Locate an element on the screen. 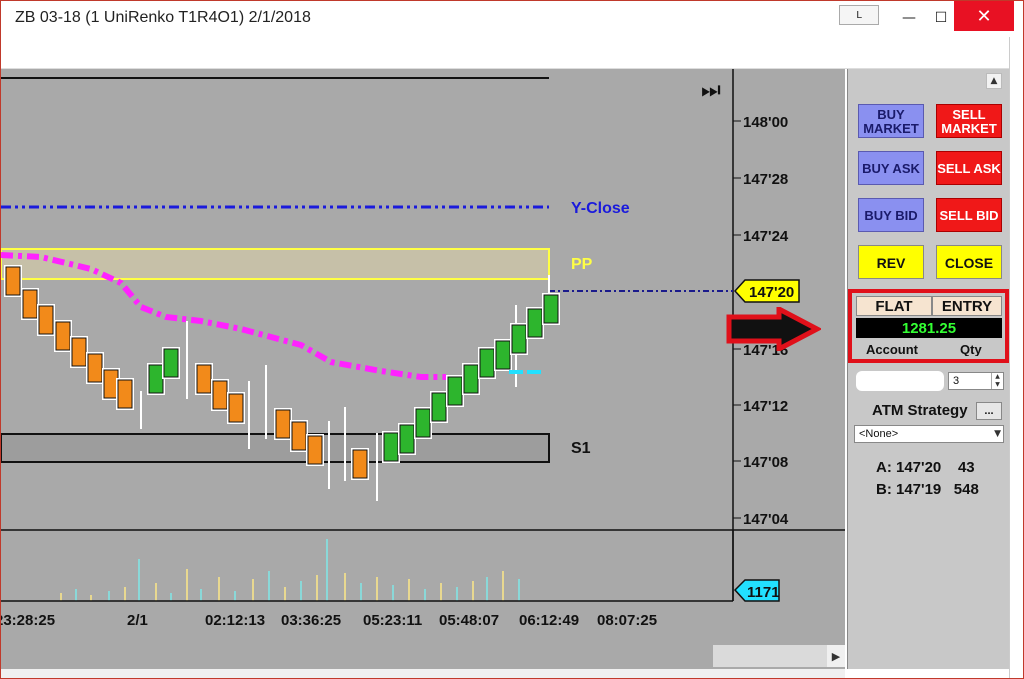  time-label: 02:12:13 is located at coordinates (235, 620).